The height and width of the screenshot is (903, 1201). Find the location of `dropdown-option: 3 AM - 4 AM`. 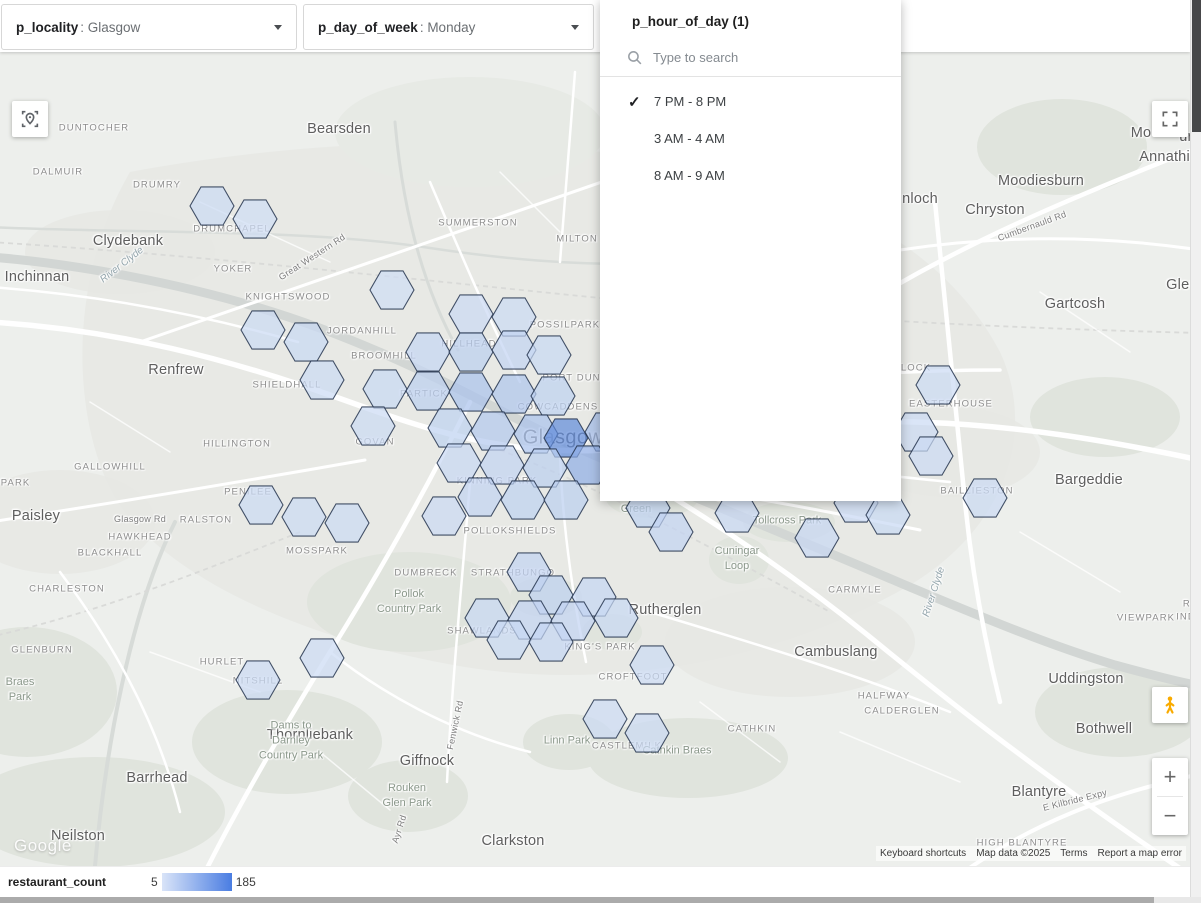

dropdown-option: 3 AM - 4 AM is located at coordinates (750, 138).